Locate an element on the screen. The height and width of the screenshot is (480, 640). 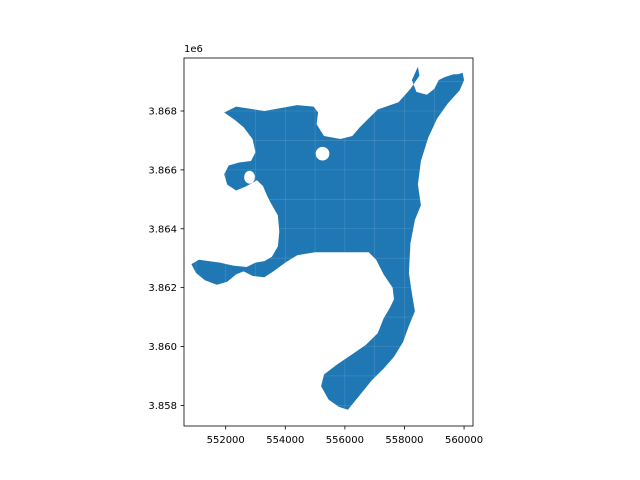
x-tick-label: 554000 is located at coordinates (285, 440).